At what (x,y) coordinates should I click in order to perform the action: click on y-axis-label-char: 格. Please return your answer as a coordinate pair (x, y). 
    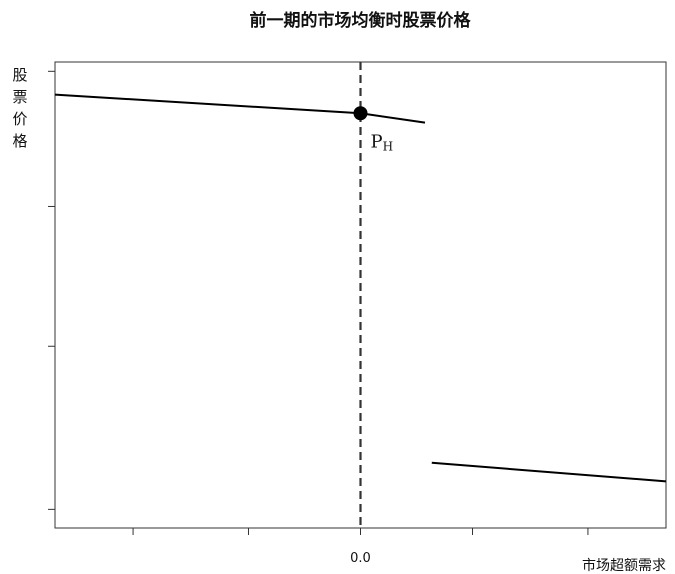
    Looking at the image, I should click on (19, 141).